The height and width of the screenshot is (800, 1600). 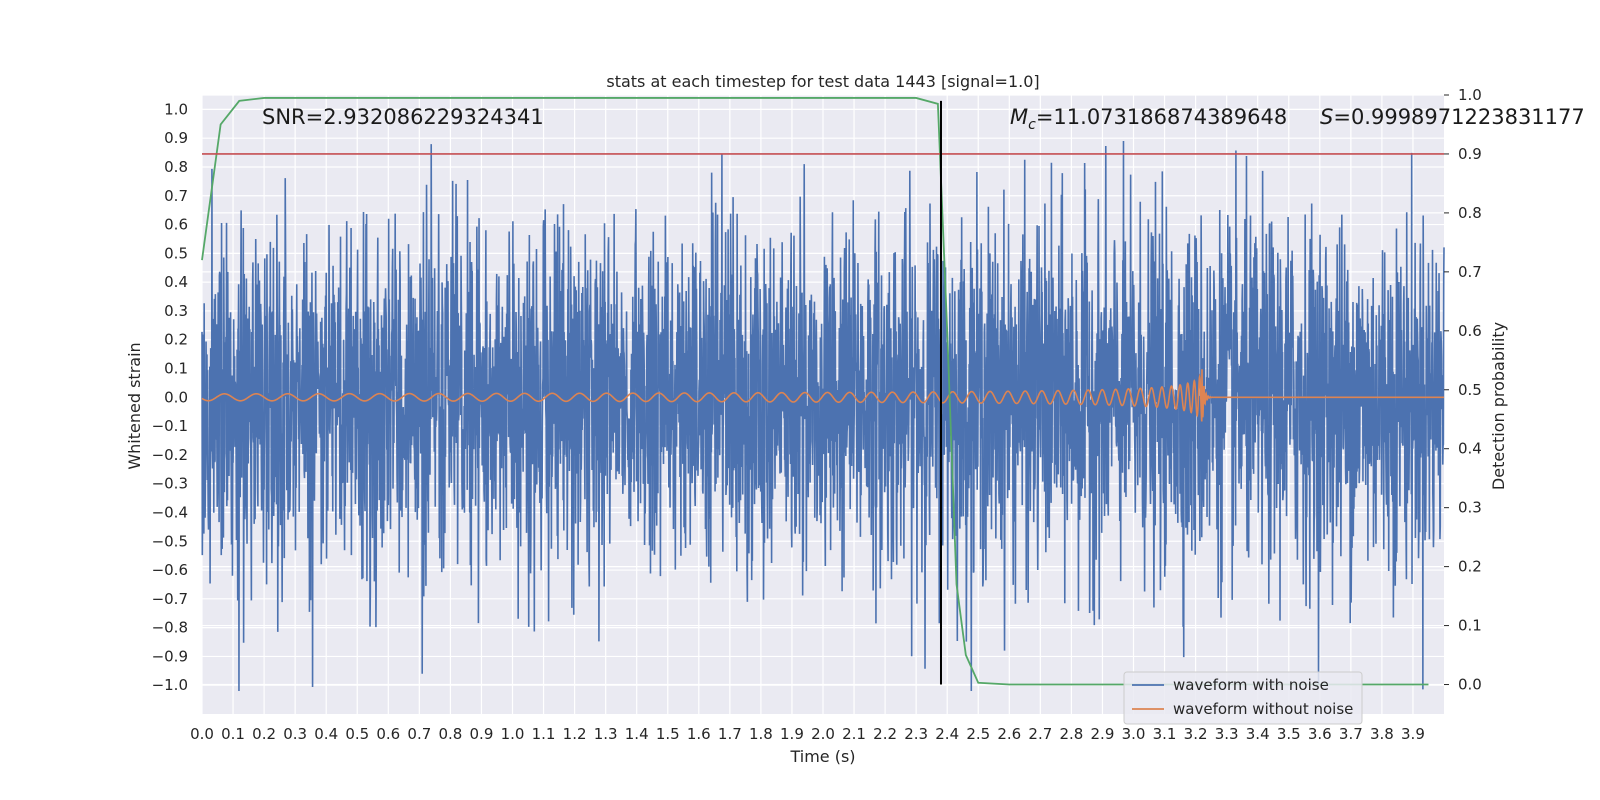 What do you see at coordinates (170, 426) in the screenshot?
I see `y-tick-label: −0.1` at bounding box center [170, 426].